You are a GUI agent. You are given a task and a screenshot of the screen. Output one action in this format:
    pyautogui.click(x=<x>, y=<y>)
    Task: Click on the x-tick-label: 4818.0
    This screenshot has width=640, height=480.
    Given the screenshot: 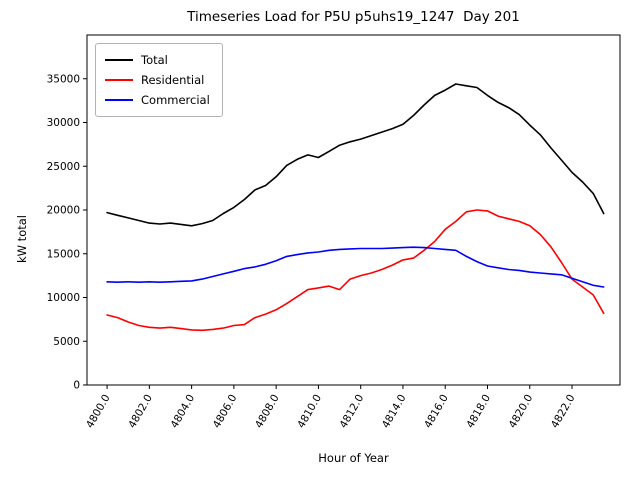 What is the action you would take?
    pyautogui.click(x=478, y=412)
    